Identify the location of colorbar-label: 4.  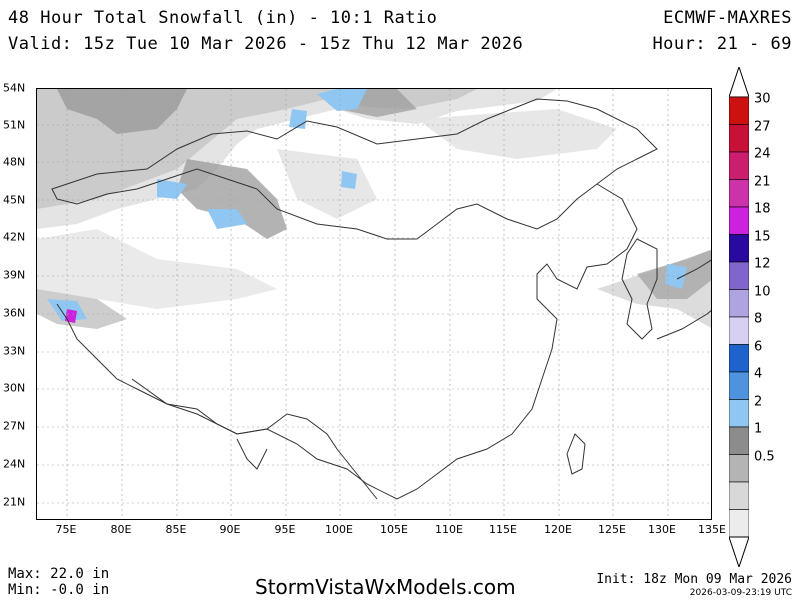
(758, 374).